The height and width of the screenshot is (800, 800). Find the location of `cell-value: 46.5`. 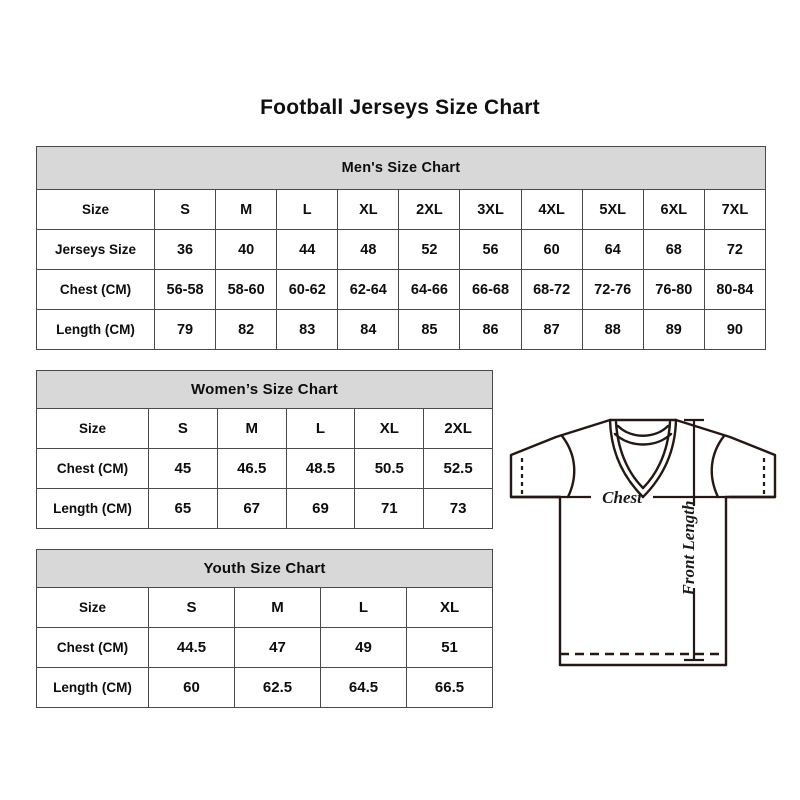

cell-value: 46.5 is located at coordinates (251, 468).